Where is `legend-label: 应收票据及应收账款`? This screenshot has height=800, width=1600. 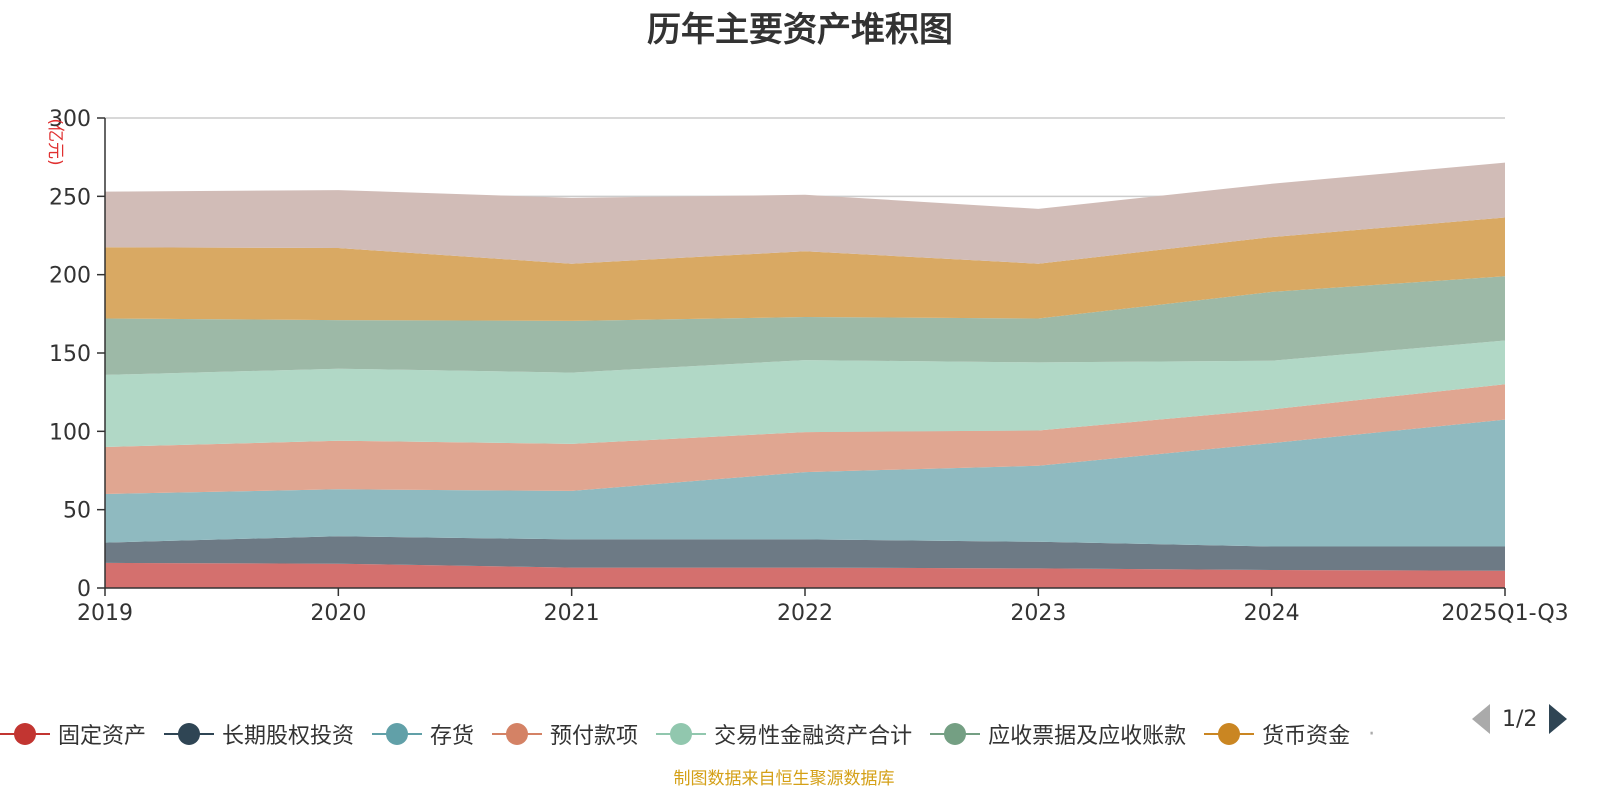
legend-label: 应收票据及应收账款 is located at coordinates (1087, 736).